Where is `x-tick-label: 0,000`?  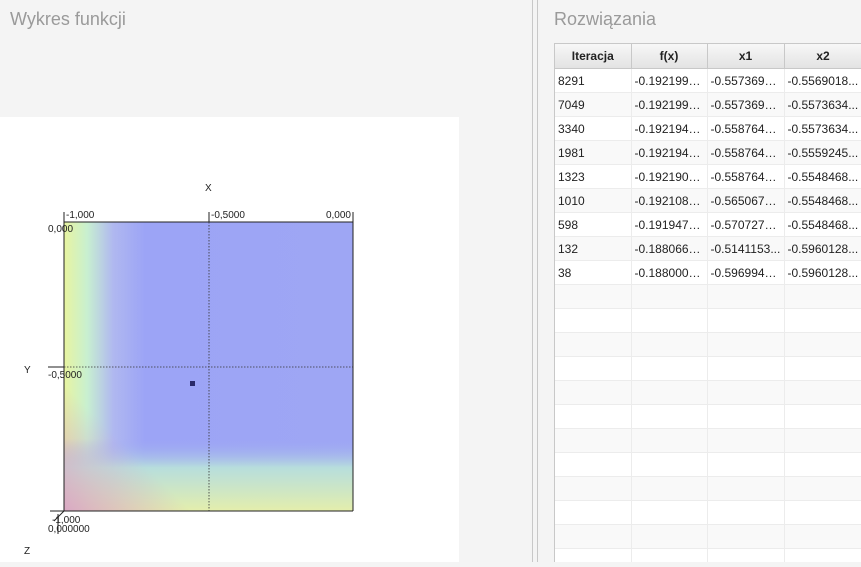 x-tick-label: 0,000 is located at coordinates (338, 215).